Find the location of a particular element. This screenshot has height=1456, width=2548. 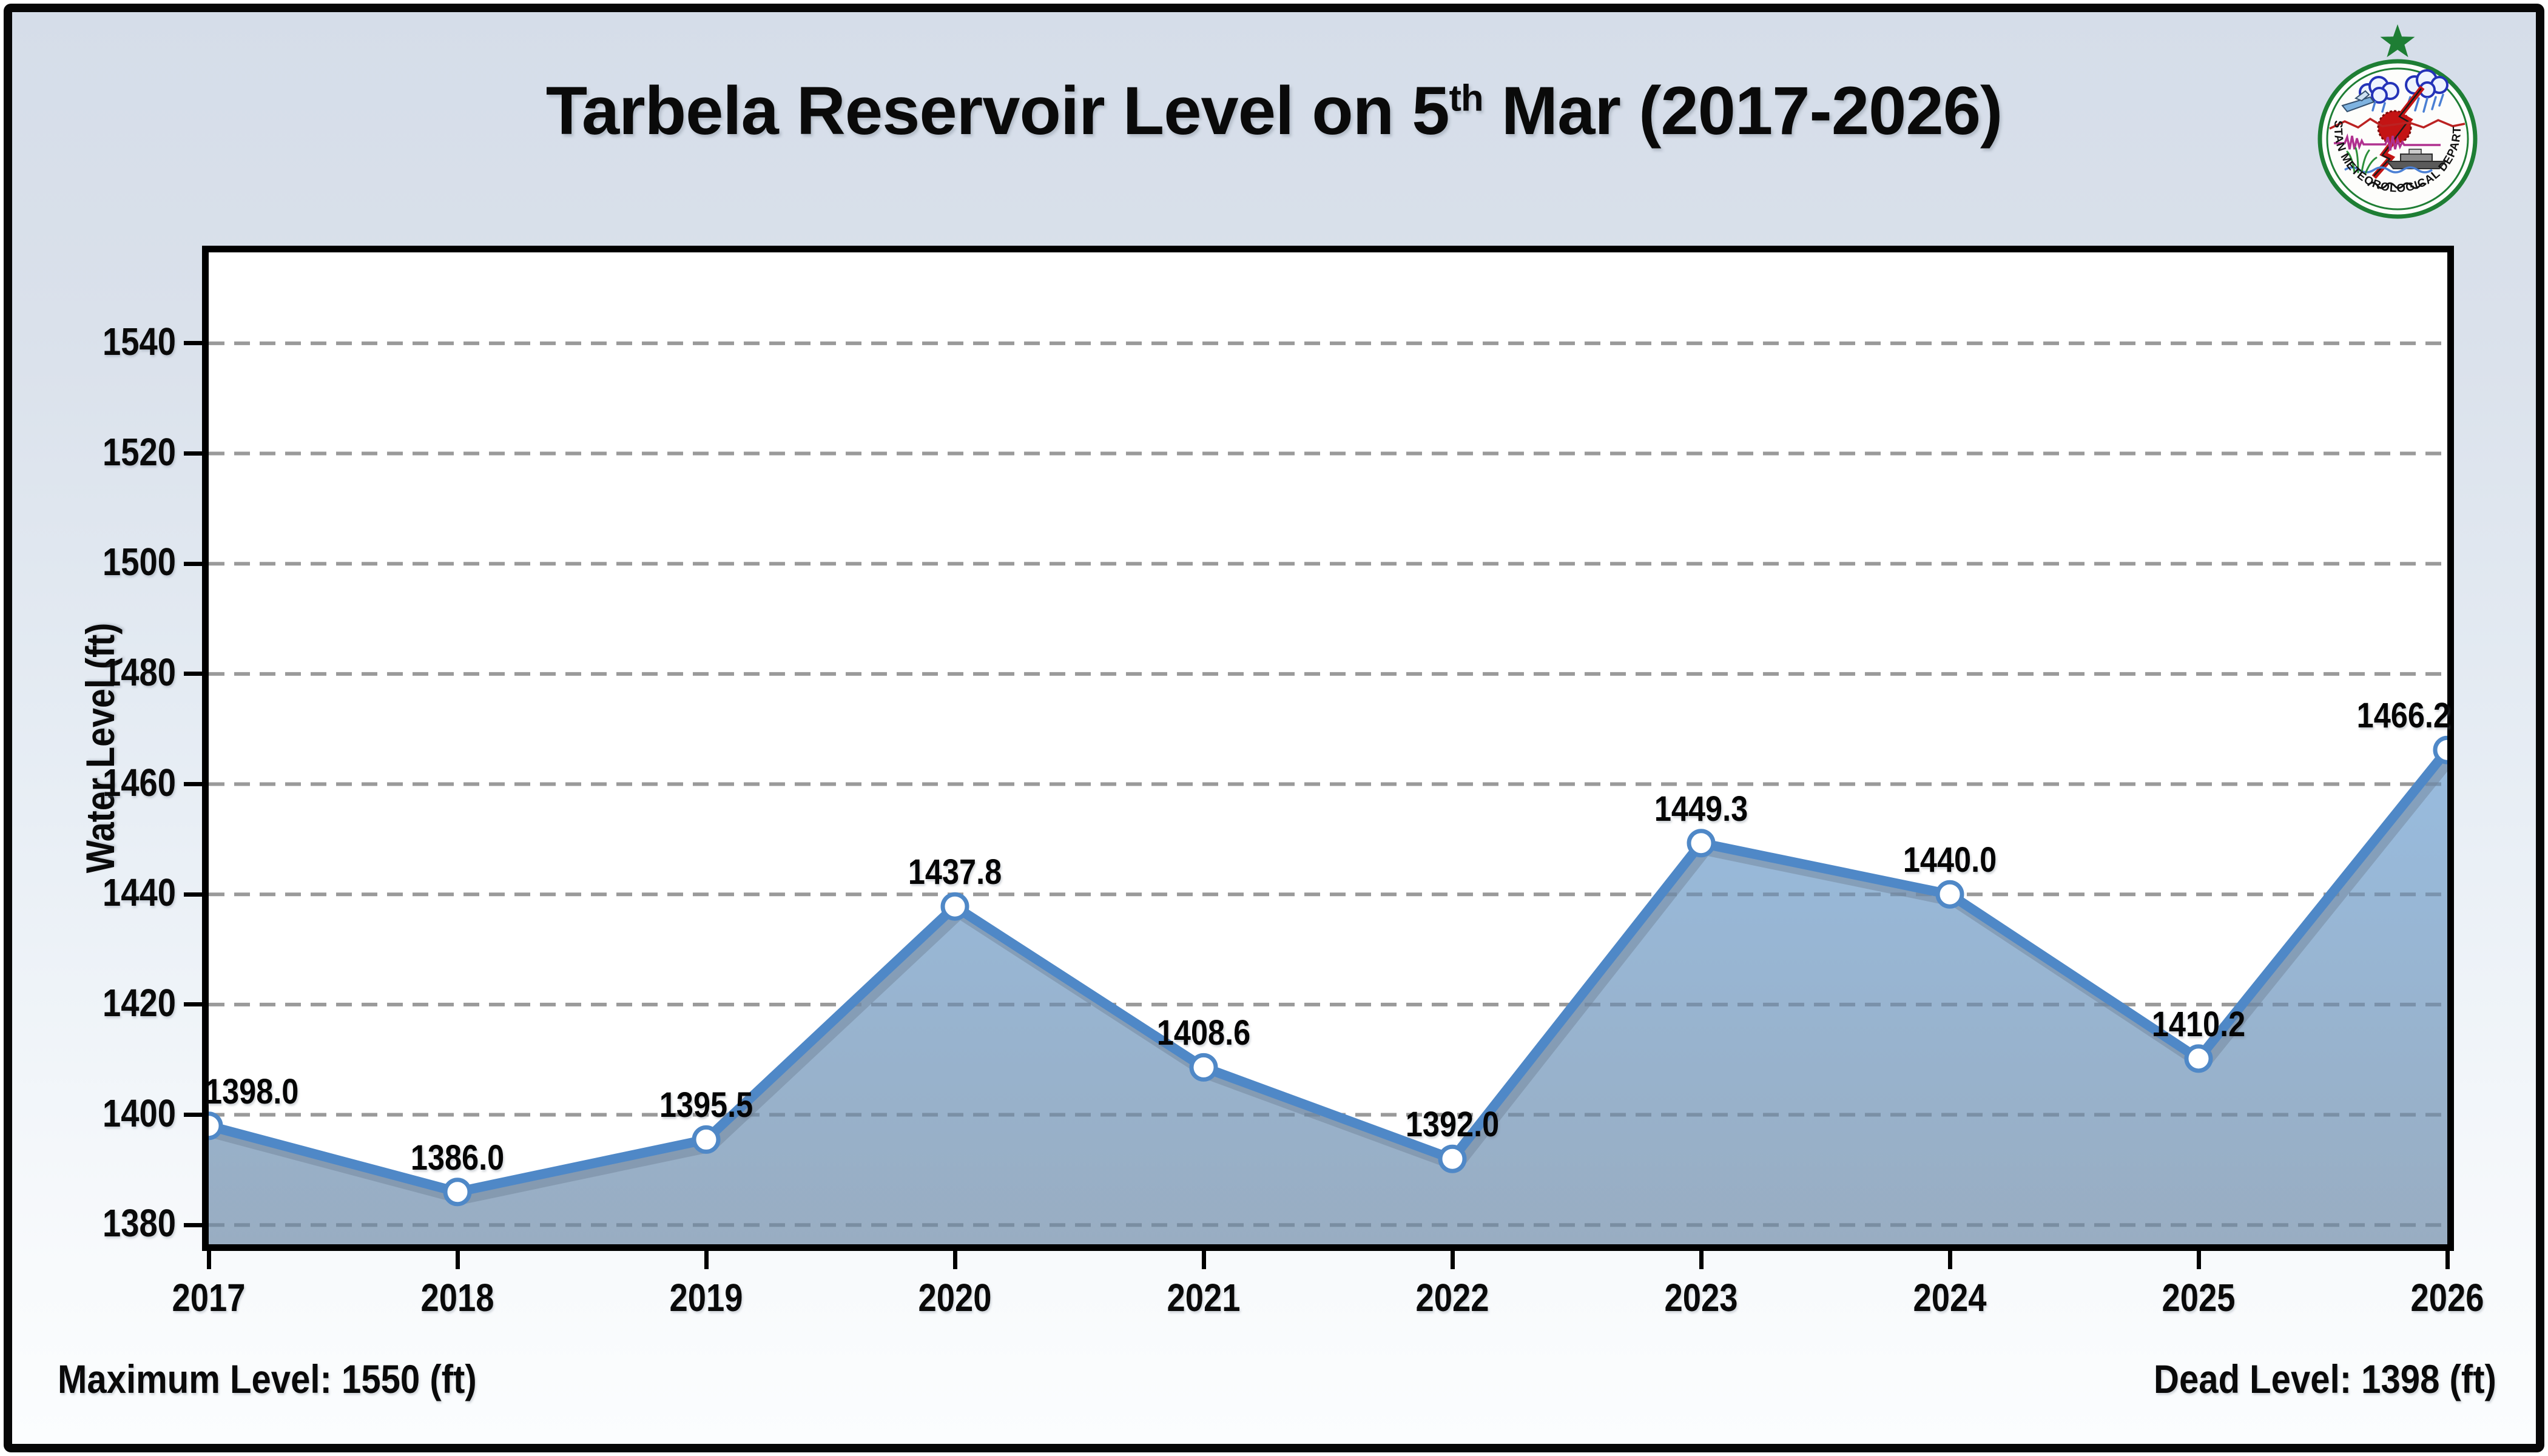

x-tick-label: 2026 is located at coordinates (2447, 1298).